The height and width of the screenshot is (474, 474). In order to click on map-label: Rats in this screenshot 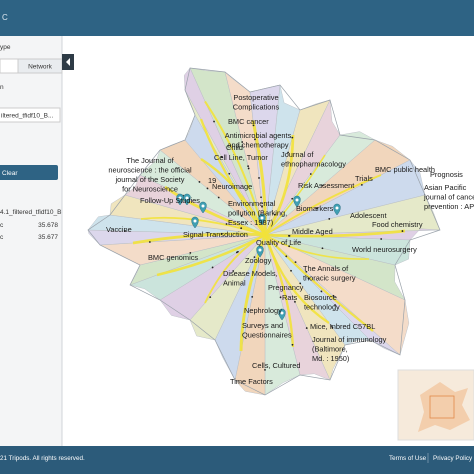, I will do `click(290, 297)`.